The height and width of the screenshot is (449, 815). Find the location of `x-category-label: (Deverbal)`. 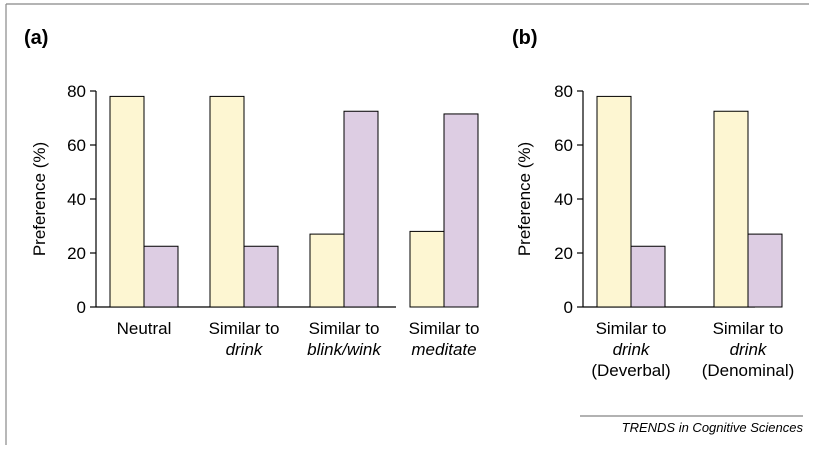

x-category-label: (Deverbal) is located at coordinates (630, 370).